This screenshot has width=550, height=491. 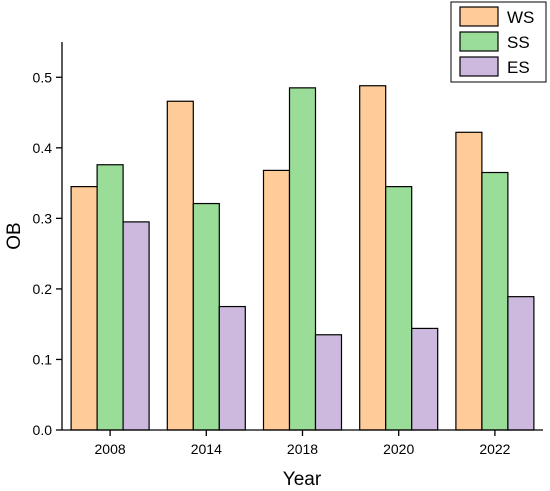 What do you see at coordinates (521, 363) in the screenshot?
I see `bar-es-2022` at bounding box center [521, 363].